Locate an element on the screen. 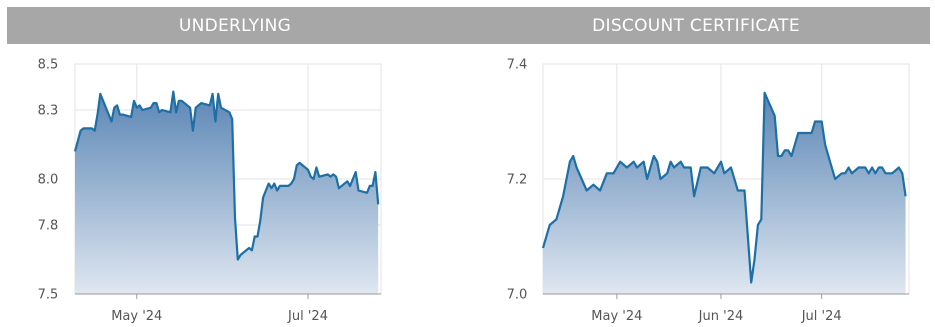 Image resolution: width=935 pixels, height=327 pixels. certificate-y-tick-label: 7.2 is located at coordinates (517, 180).